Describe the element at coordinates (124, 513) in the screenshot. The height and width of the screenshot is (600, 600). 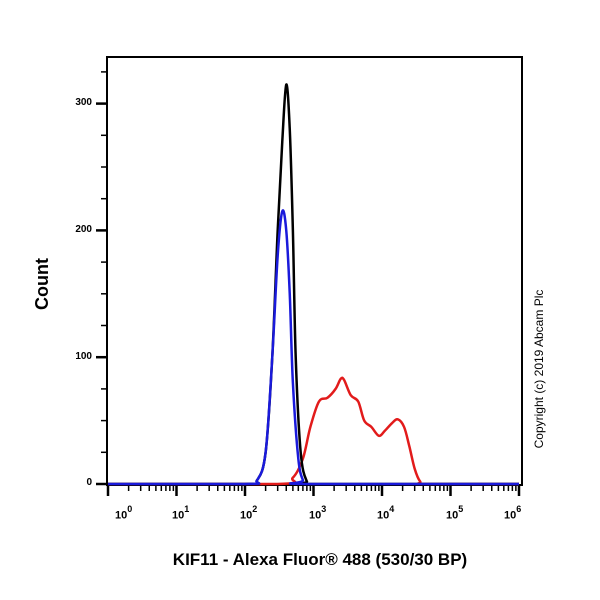
I see `x-tick-label-1e0: 10⁰` at that location.